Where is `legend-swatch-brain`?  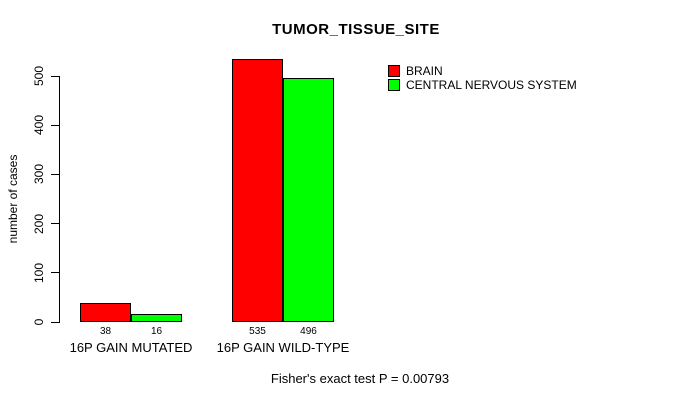
legend-swatch-brain is located at coordinates (394, 71).